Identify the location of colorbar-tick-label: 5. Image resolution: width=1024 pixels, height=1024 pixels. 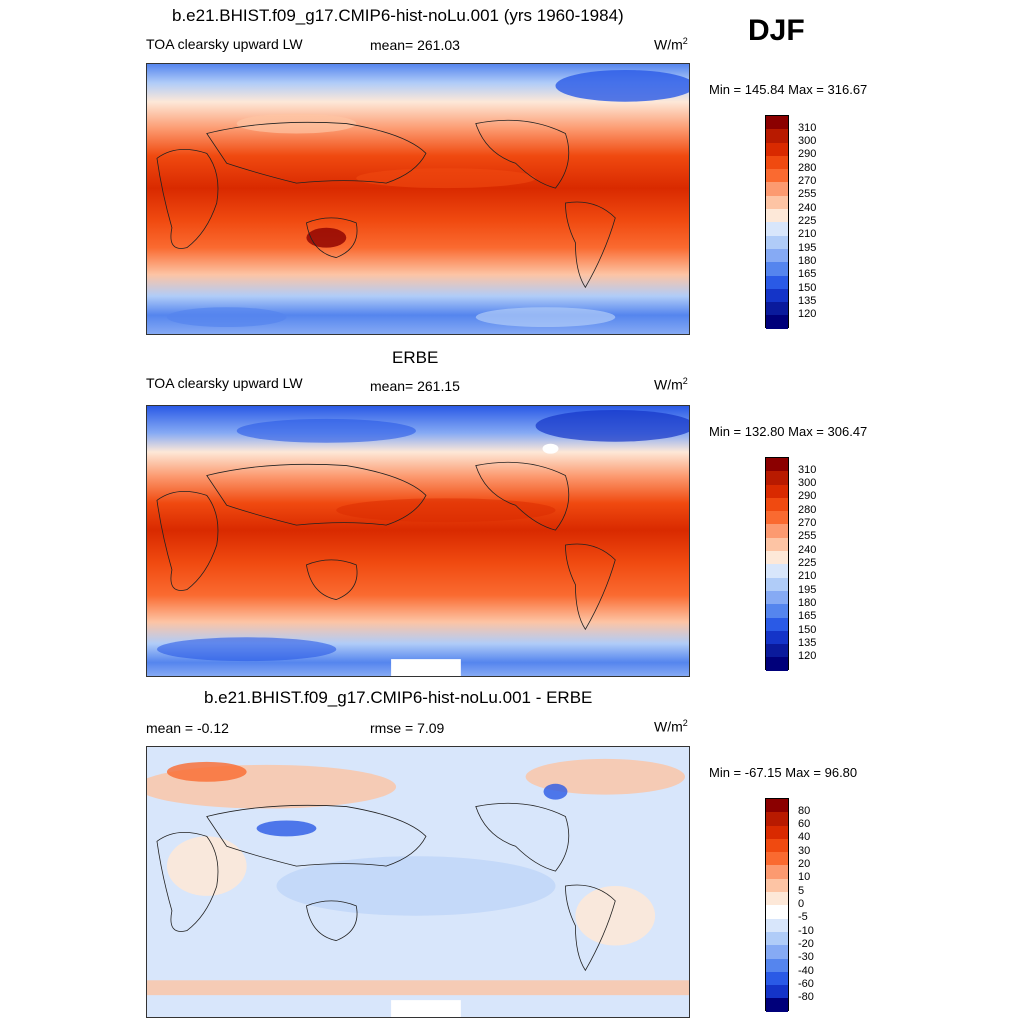
(801, 890).